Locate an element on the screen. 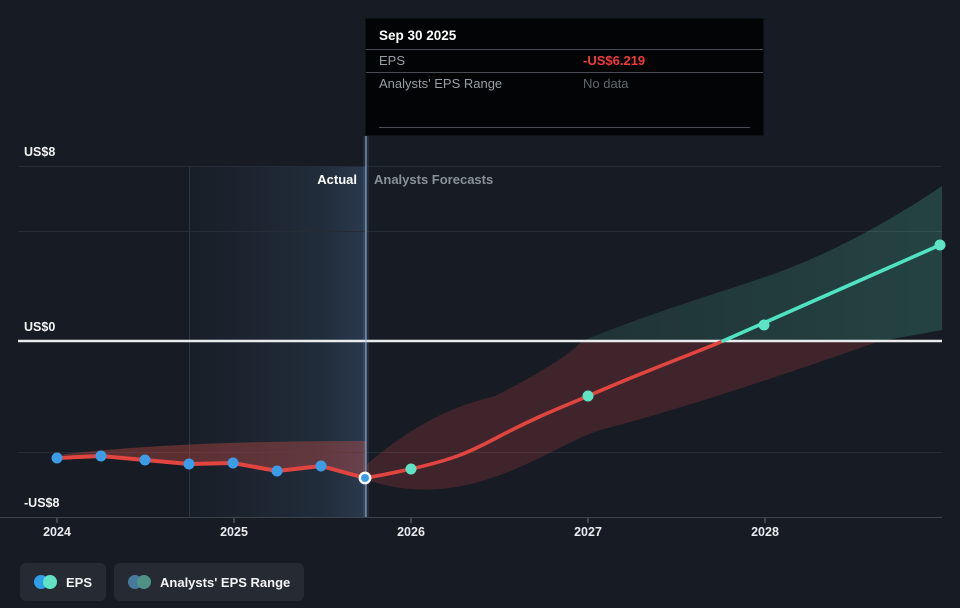 Image resolution: width=960 pixels, height=608 pixels. y-axis-label-zero: US$0 is located at coordinates (40, 327).